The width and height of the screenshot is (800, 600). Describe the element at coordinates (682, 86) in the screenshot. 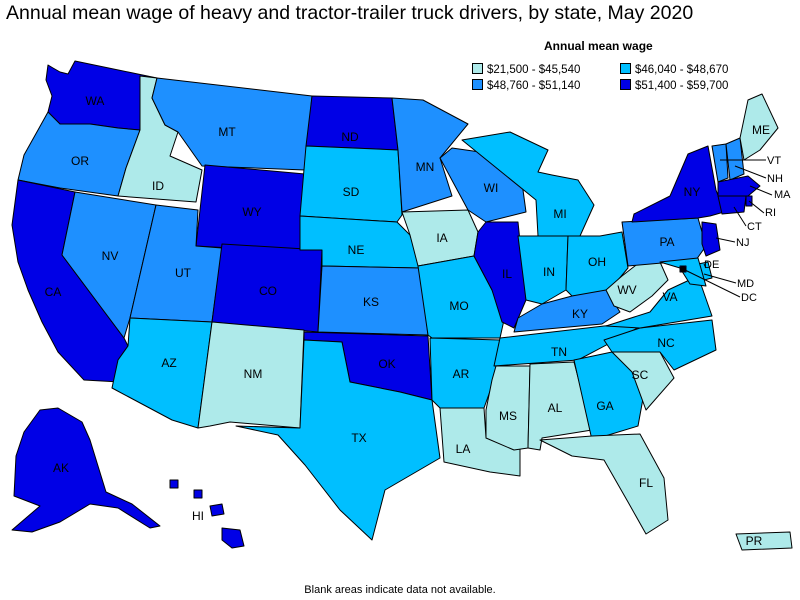

I see `legend-label-3: $51,400 - $59,700` at that location.